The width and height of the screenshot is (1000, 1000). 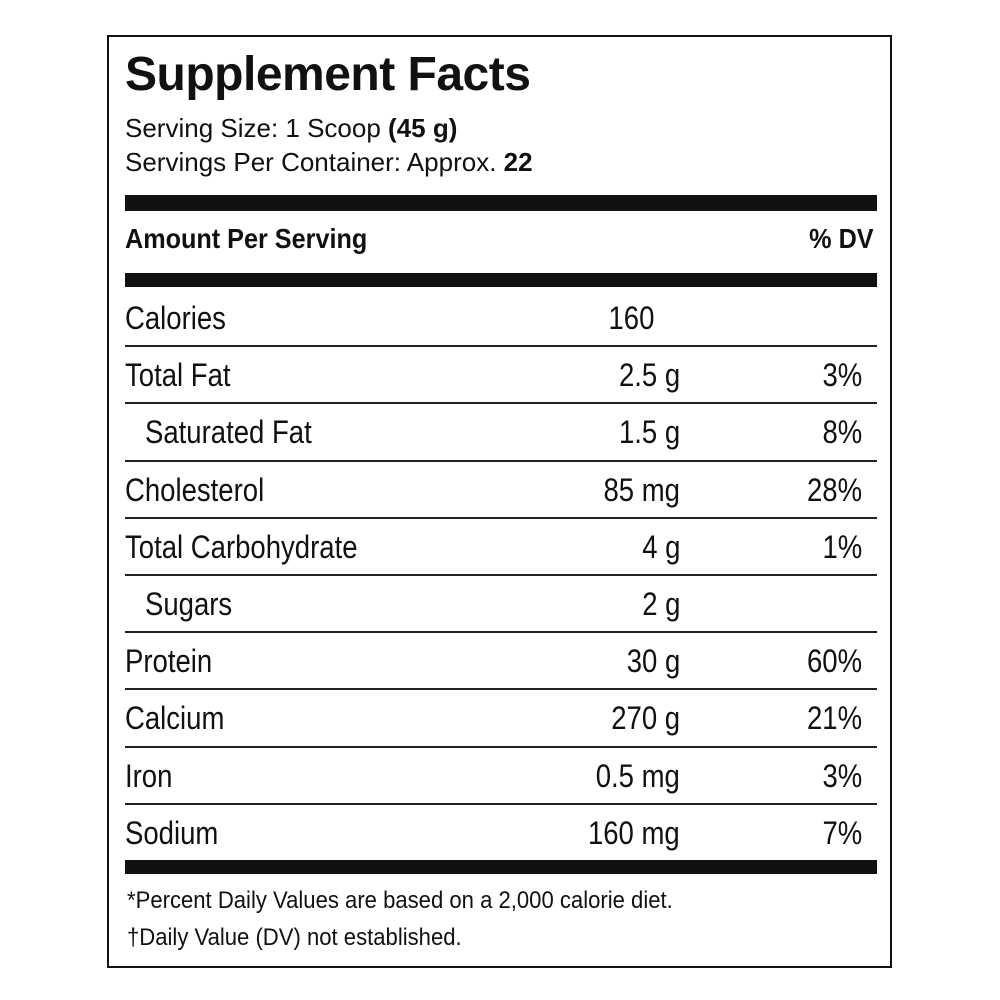 What do you see at coordinates (499, 775) in the screenshot?
I see `nutrient-row: Iron 0.5 mg 3%` at bounding box center [499, 775].